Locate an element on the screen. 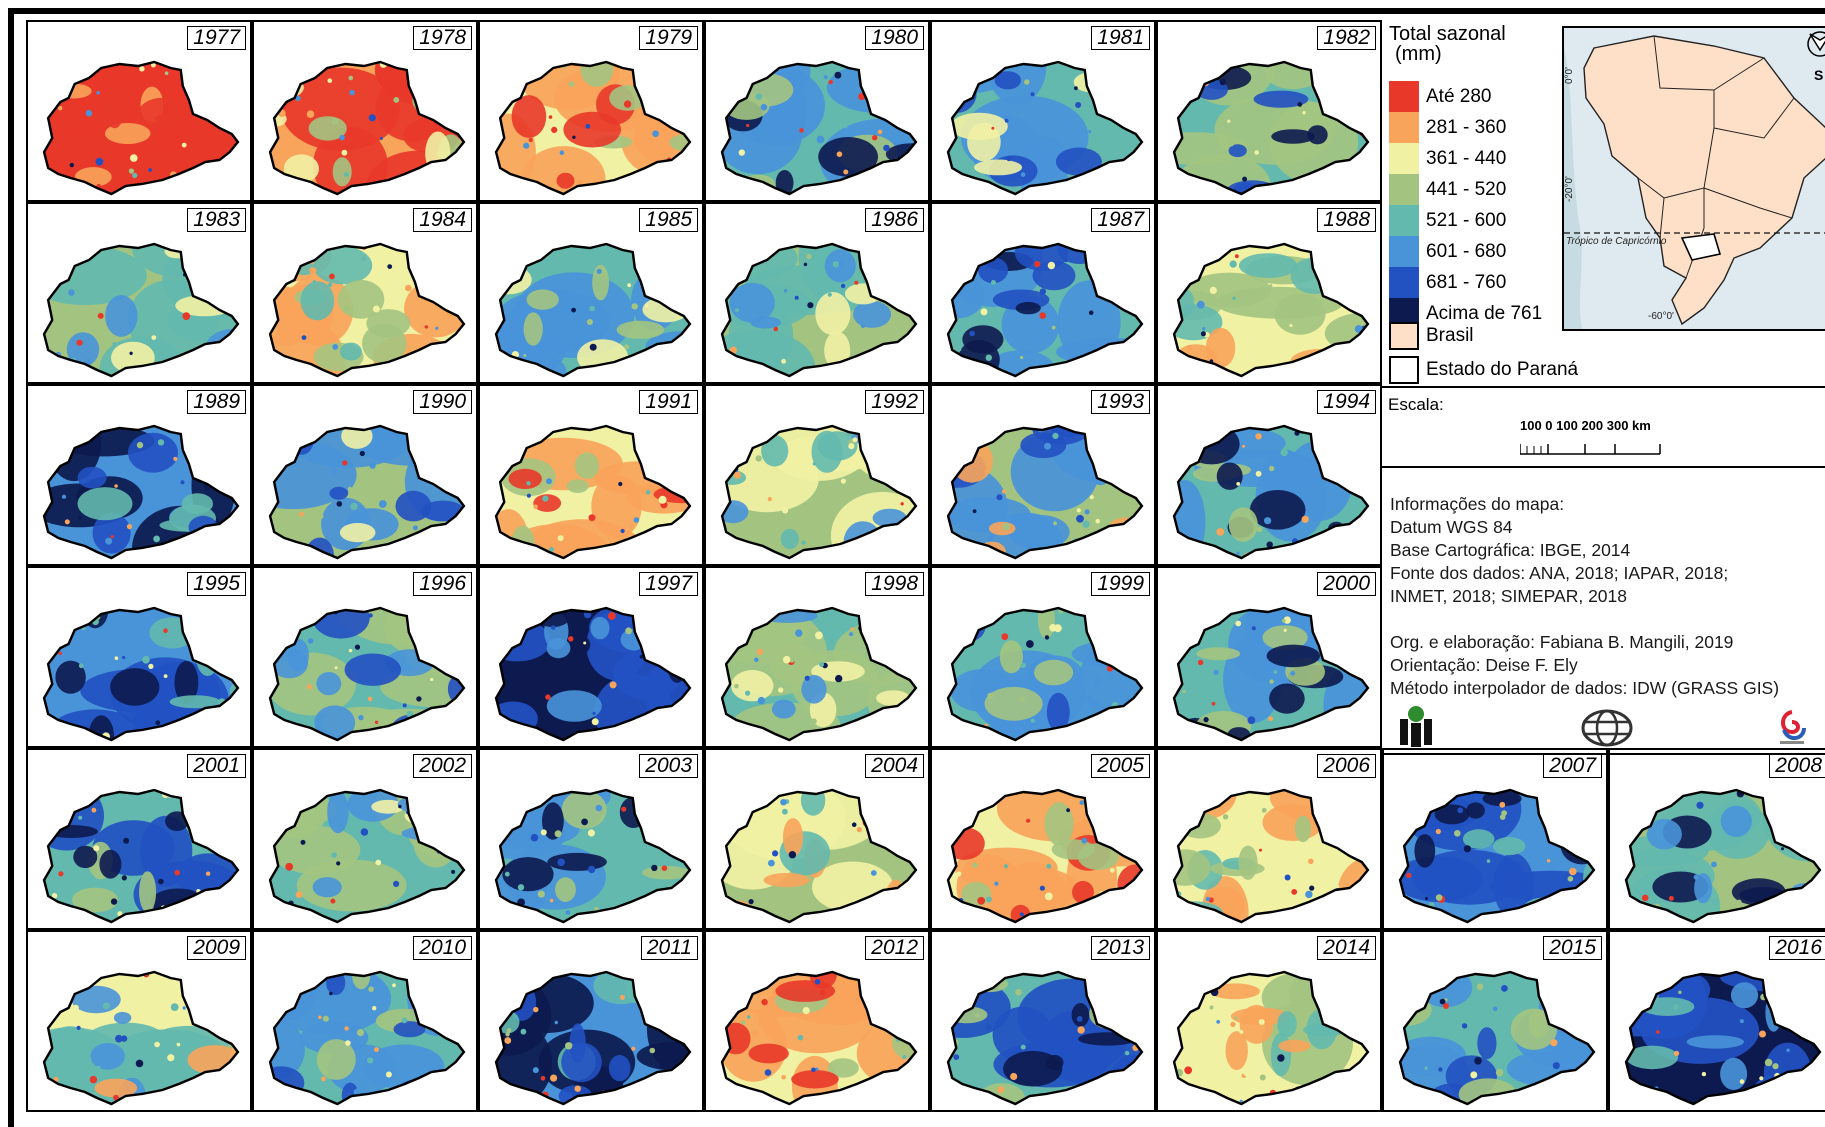 The width and height of the screenshot is (1825, 1127). legend-parana: Estado do Paraná is located at coordinates (1483, 369).